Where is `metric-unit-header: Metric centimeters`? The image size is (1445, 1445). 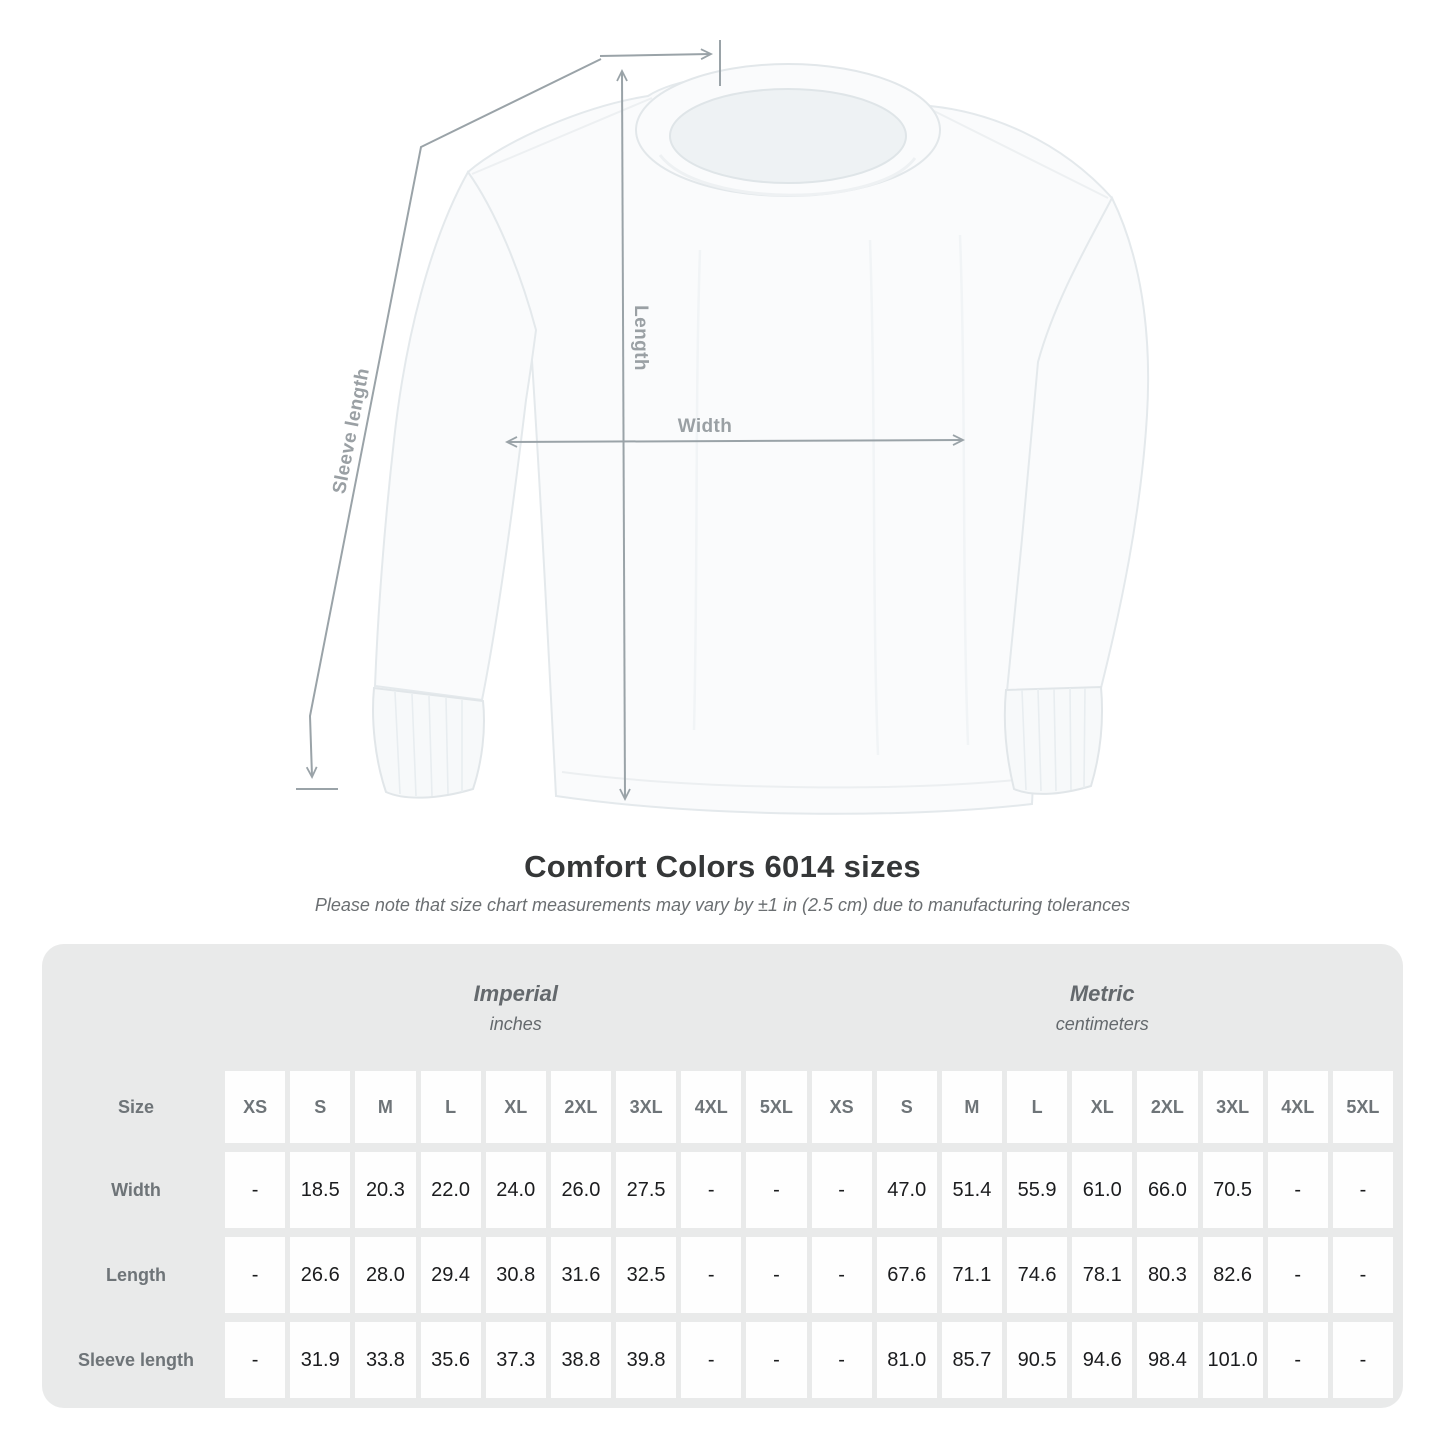 metric-unit-header: Metric centimeters is located at coordinates (1103, 1008).